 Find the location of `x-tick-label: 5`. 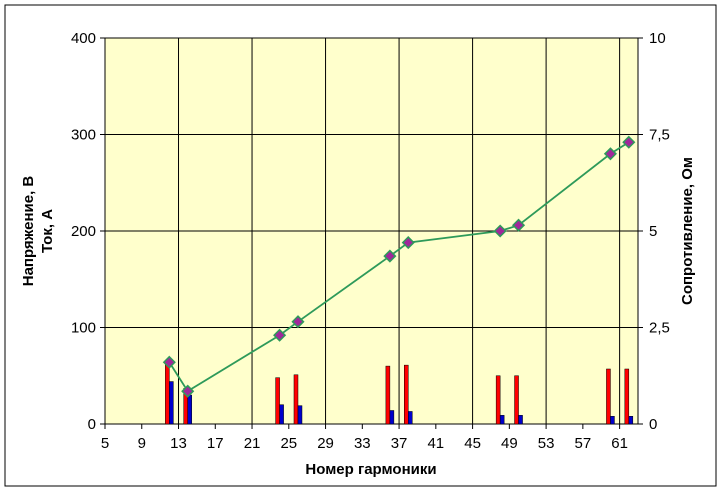

x-tick-label: 5 is located at coordinates (105, 443).